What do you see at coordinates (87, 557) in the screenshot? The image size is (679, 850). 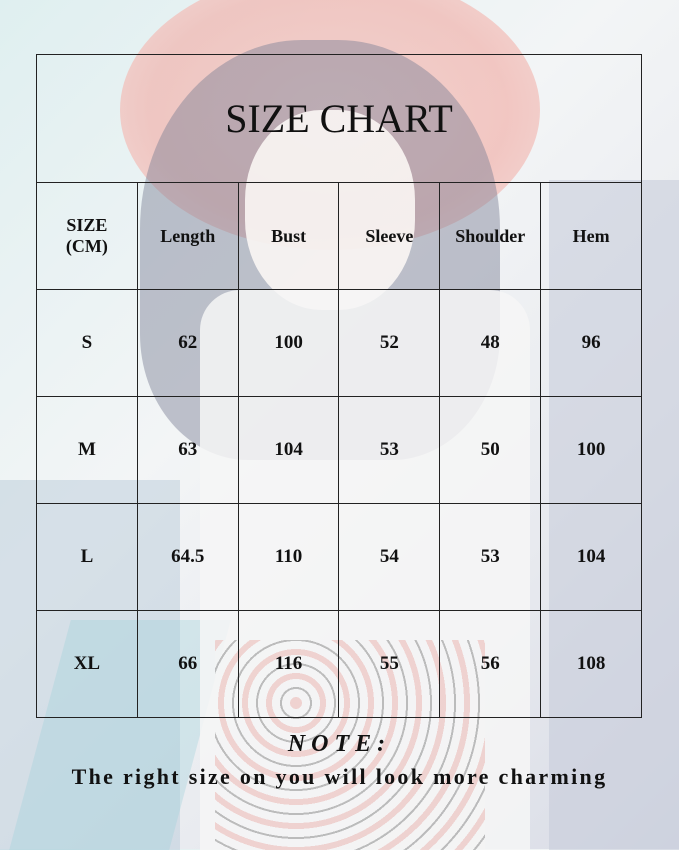 I see `cell-size: L` at bounding box center [87, 557].